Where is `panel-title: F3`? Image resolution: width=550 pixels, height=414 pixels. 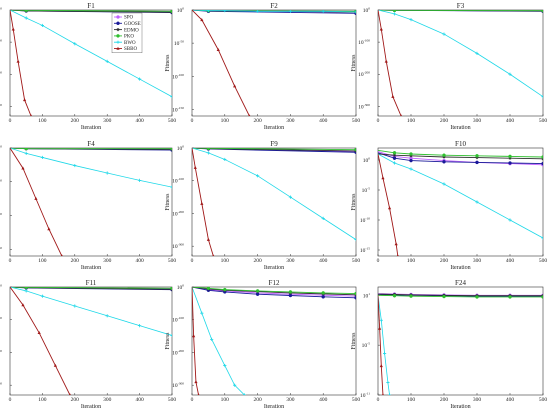
panel-title: F3 is located at coordinates (461, 6).